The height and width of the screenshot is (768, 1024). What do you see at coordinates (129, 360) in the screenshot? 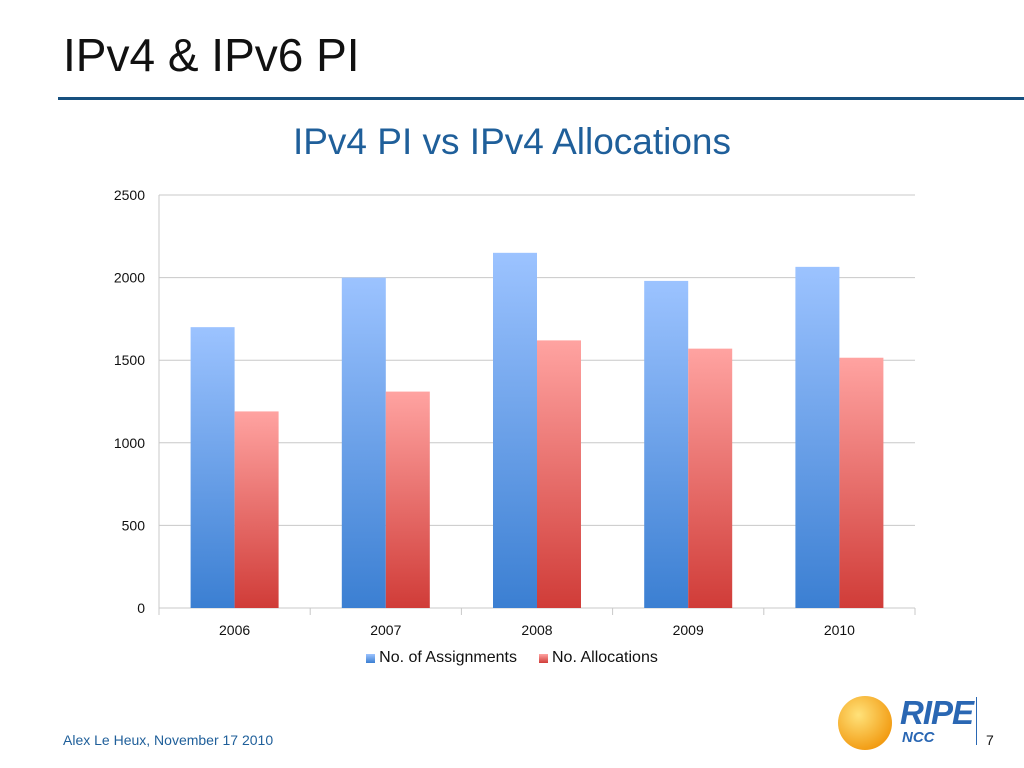
I see `y-tick-label: 1500` at bounding box center [129, 360].